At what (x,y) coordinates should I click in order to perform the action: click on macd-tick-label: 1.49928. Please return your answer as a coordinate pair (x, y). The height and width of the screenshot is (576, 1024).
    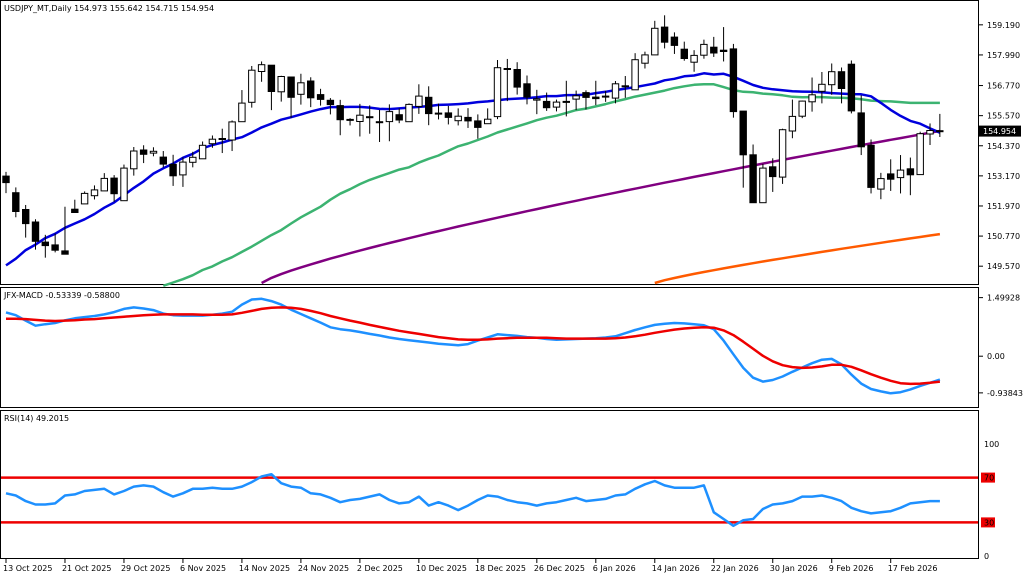
    Looking at the image, I should click on (1003, 298).